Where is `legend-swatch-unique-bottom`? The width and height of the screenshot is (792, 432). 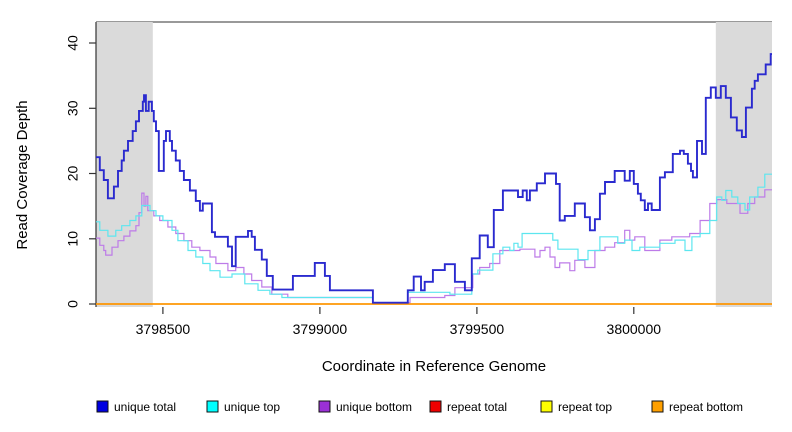
legend-swatch-unique-bottom is located at coordinates (324, 406).